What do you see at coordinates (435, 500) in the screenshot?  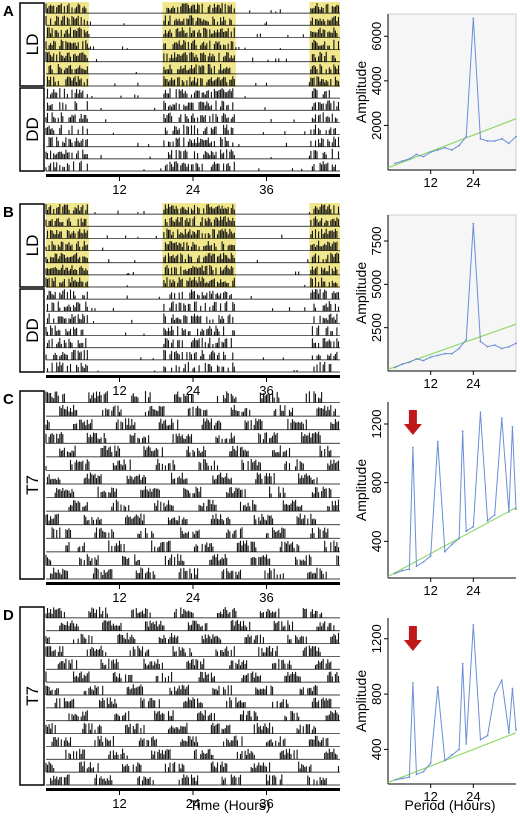 I see `periodogram: 400 800 1200 12 24 Amplitude` at bounding box center [435, 500].